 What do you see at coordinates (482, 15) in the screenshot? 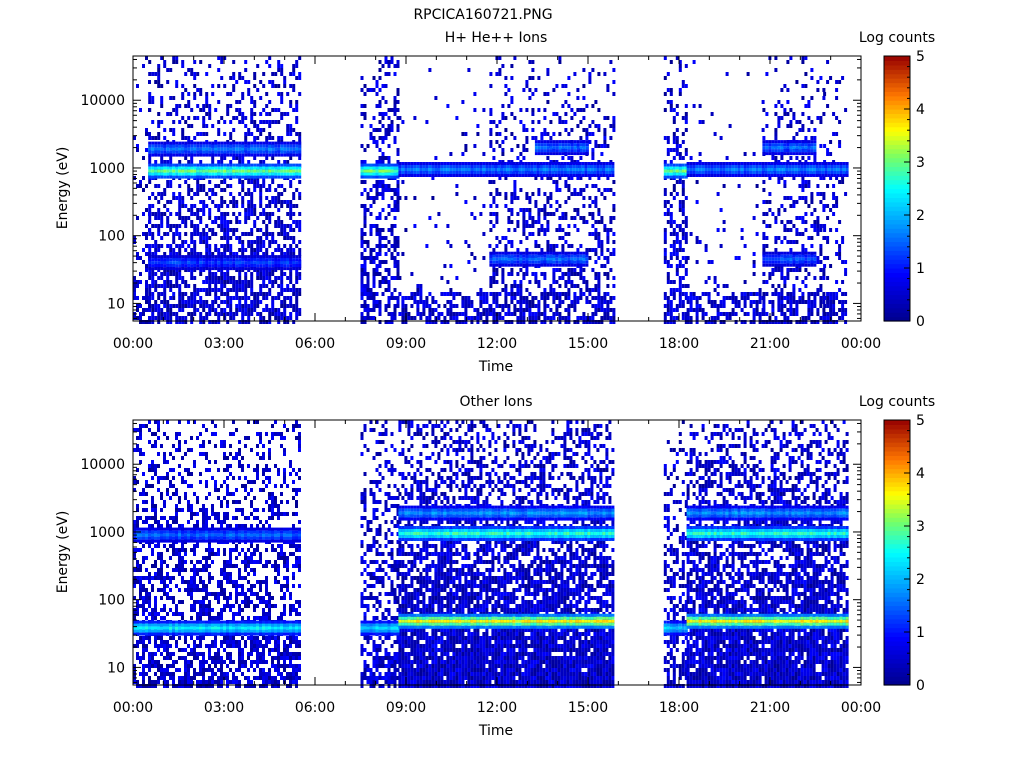
I see `figure-title: RPCICA160721.PNG` at bounding box center [482, 15].